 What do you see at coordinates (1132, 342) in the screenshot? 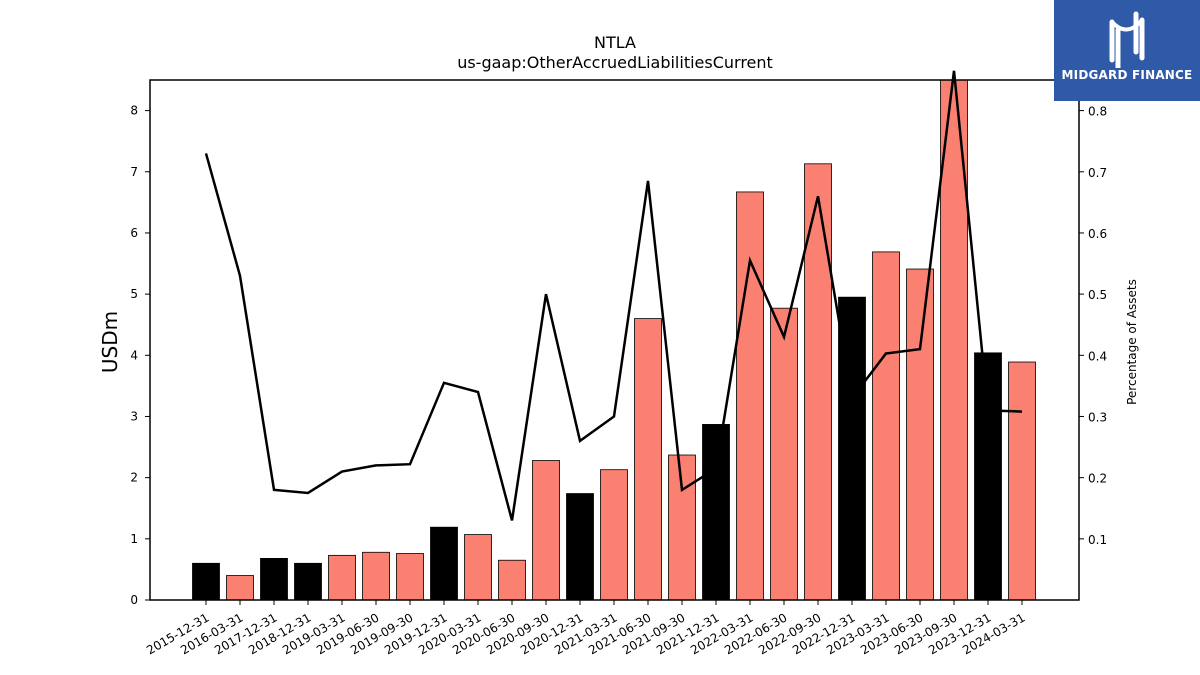
I see `y2-axis-label: Percentage of Assets` at bounding box center [1132, 342].